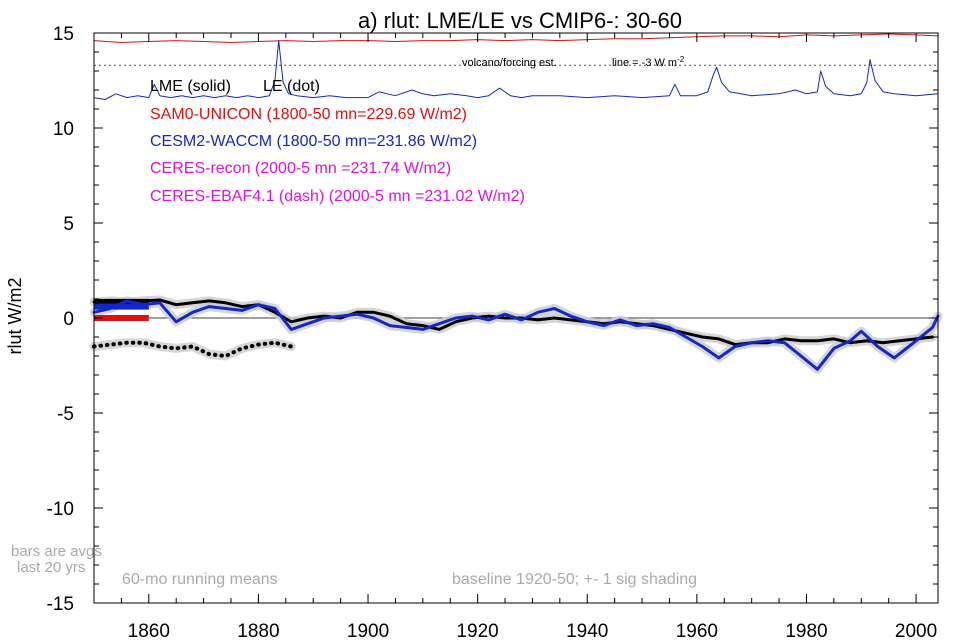 This screenshot has height=641, width=957. What do you see at coordinates (806, 631) in the screenshot?
I see `x-tick-label-1980: 1980` at bounding box center [806, 631].